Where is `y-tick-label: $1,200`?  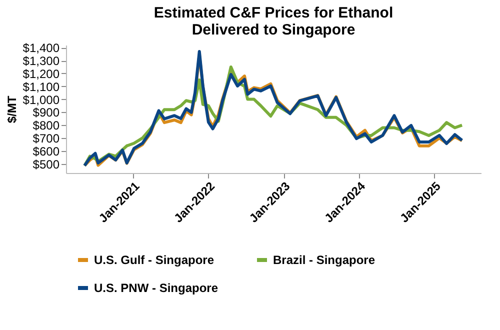 y-tick-label: $1,200 is located at coordinates (41, 73).